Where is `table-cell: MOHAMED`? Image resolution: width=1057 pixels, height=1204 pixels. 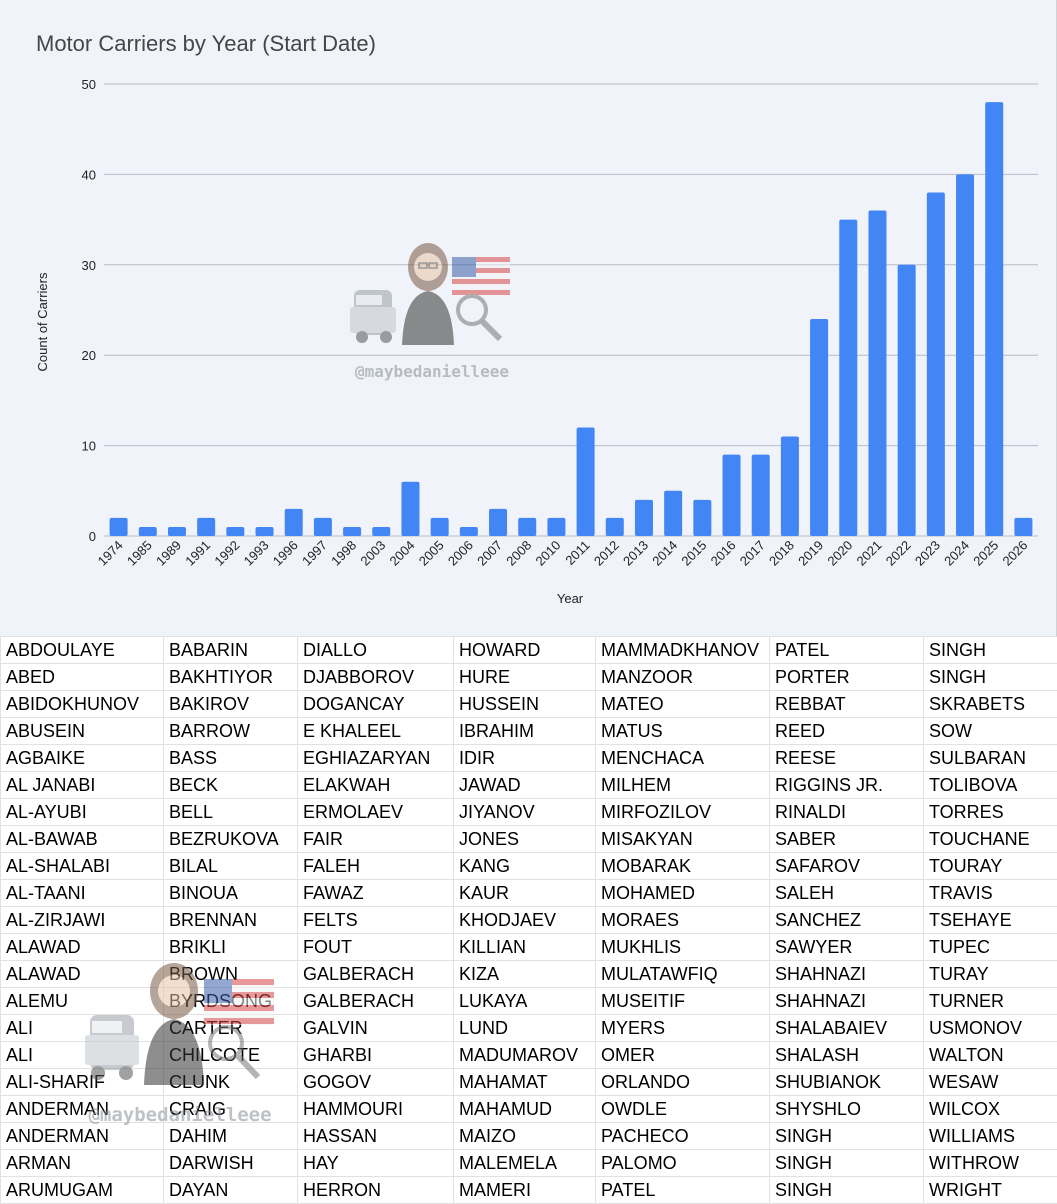
table-cell: MOHAMED is located at coordinates (683, 893).